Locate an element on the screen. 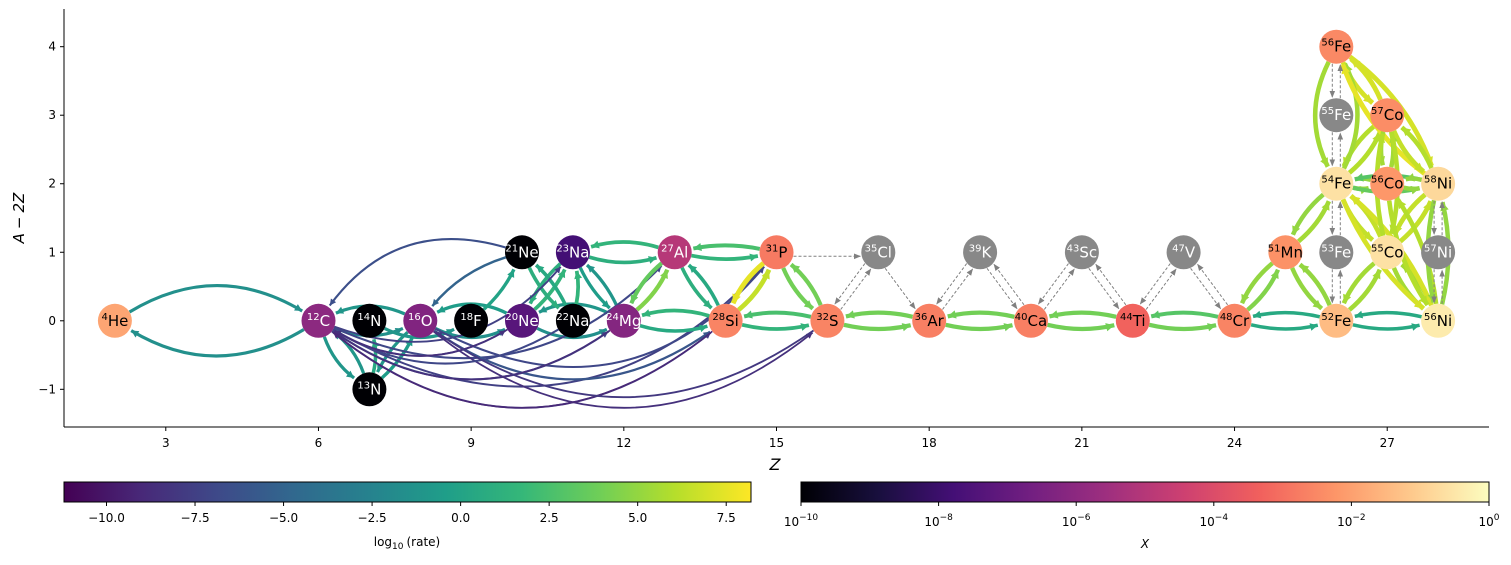  edge-c12-to-he4 is located at coordinates (217, 343).